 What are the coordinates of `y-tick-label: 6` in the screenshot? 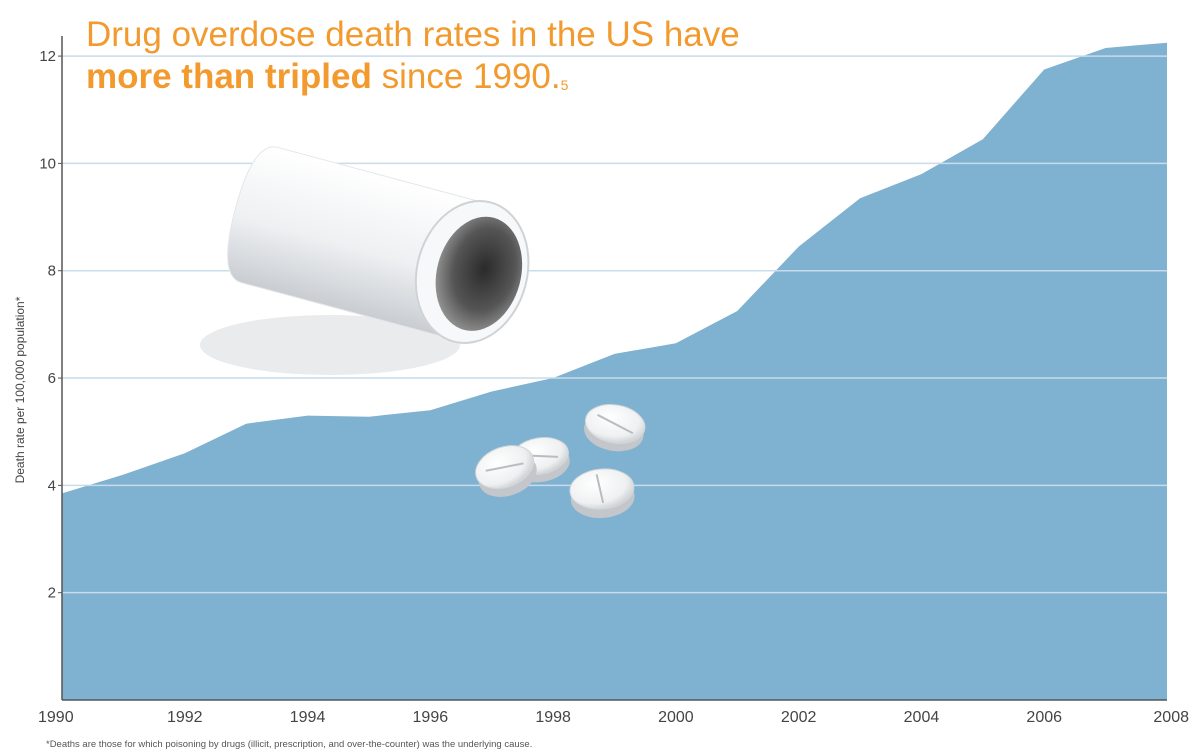 It's located at (52, 378).